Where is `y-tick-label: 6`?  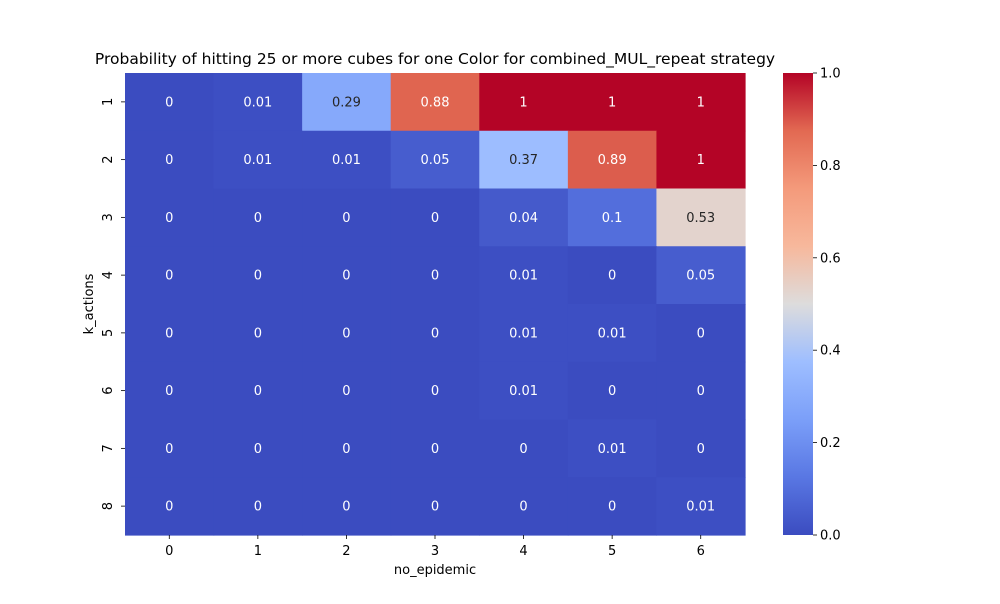
y-tick-label: 6 is located at coordinates (108, 390).